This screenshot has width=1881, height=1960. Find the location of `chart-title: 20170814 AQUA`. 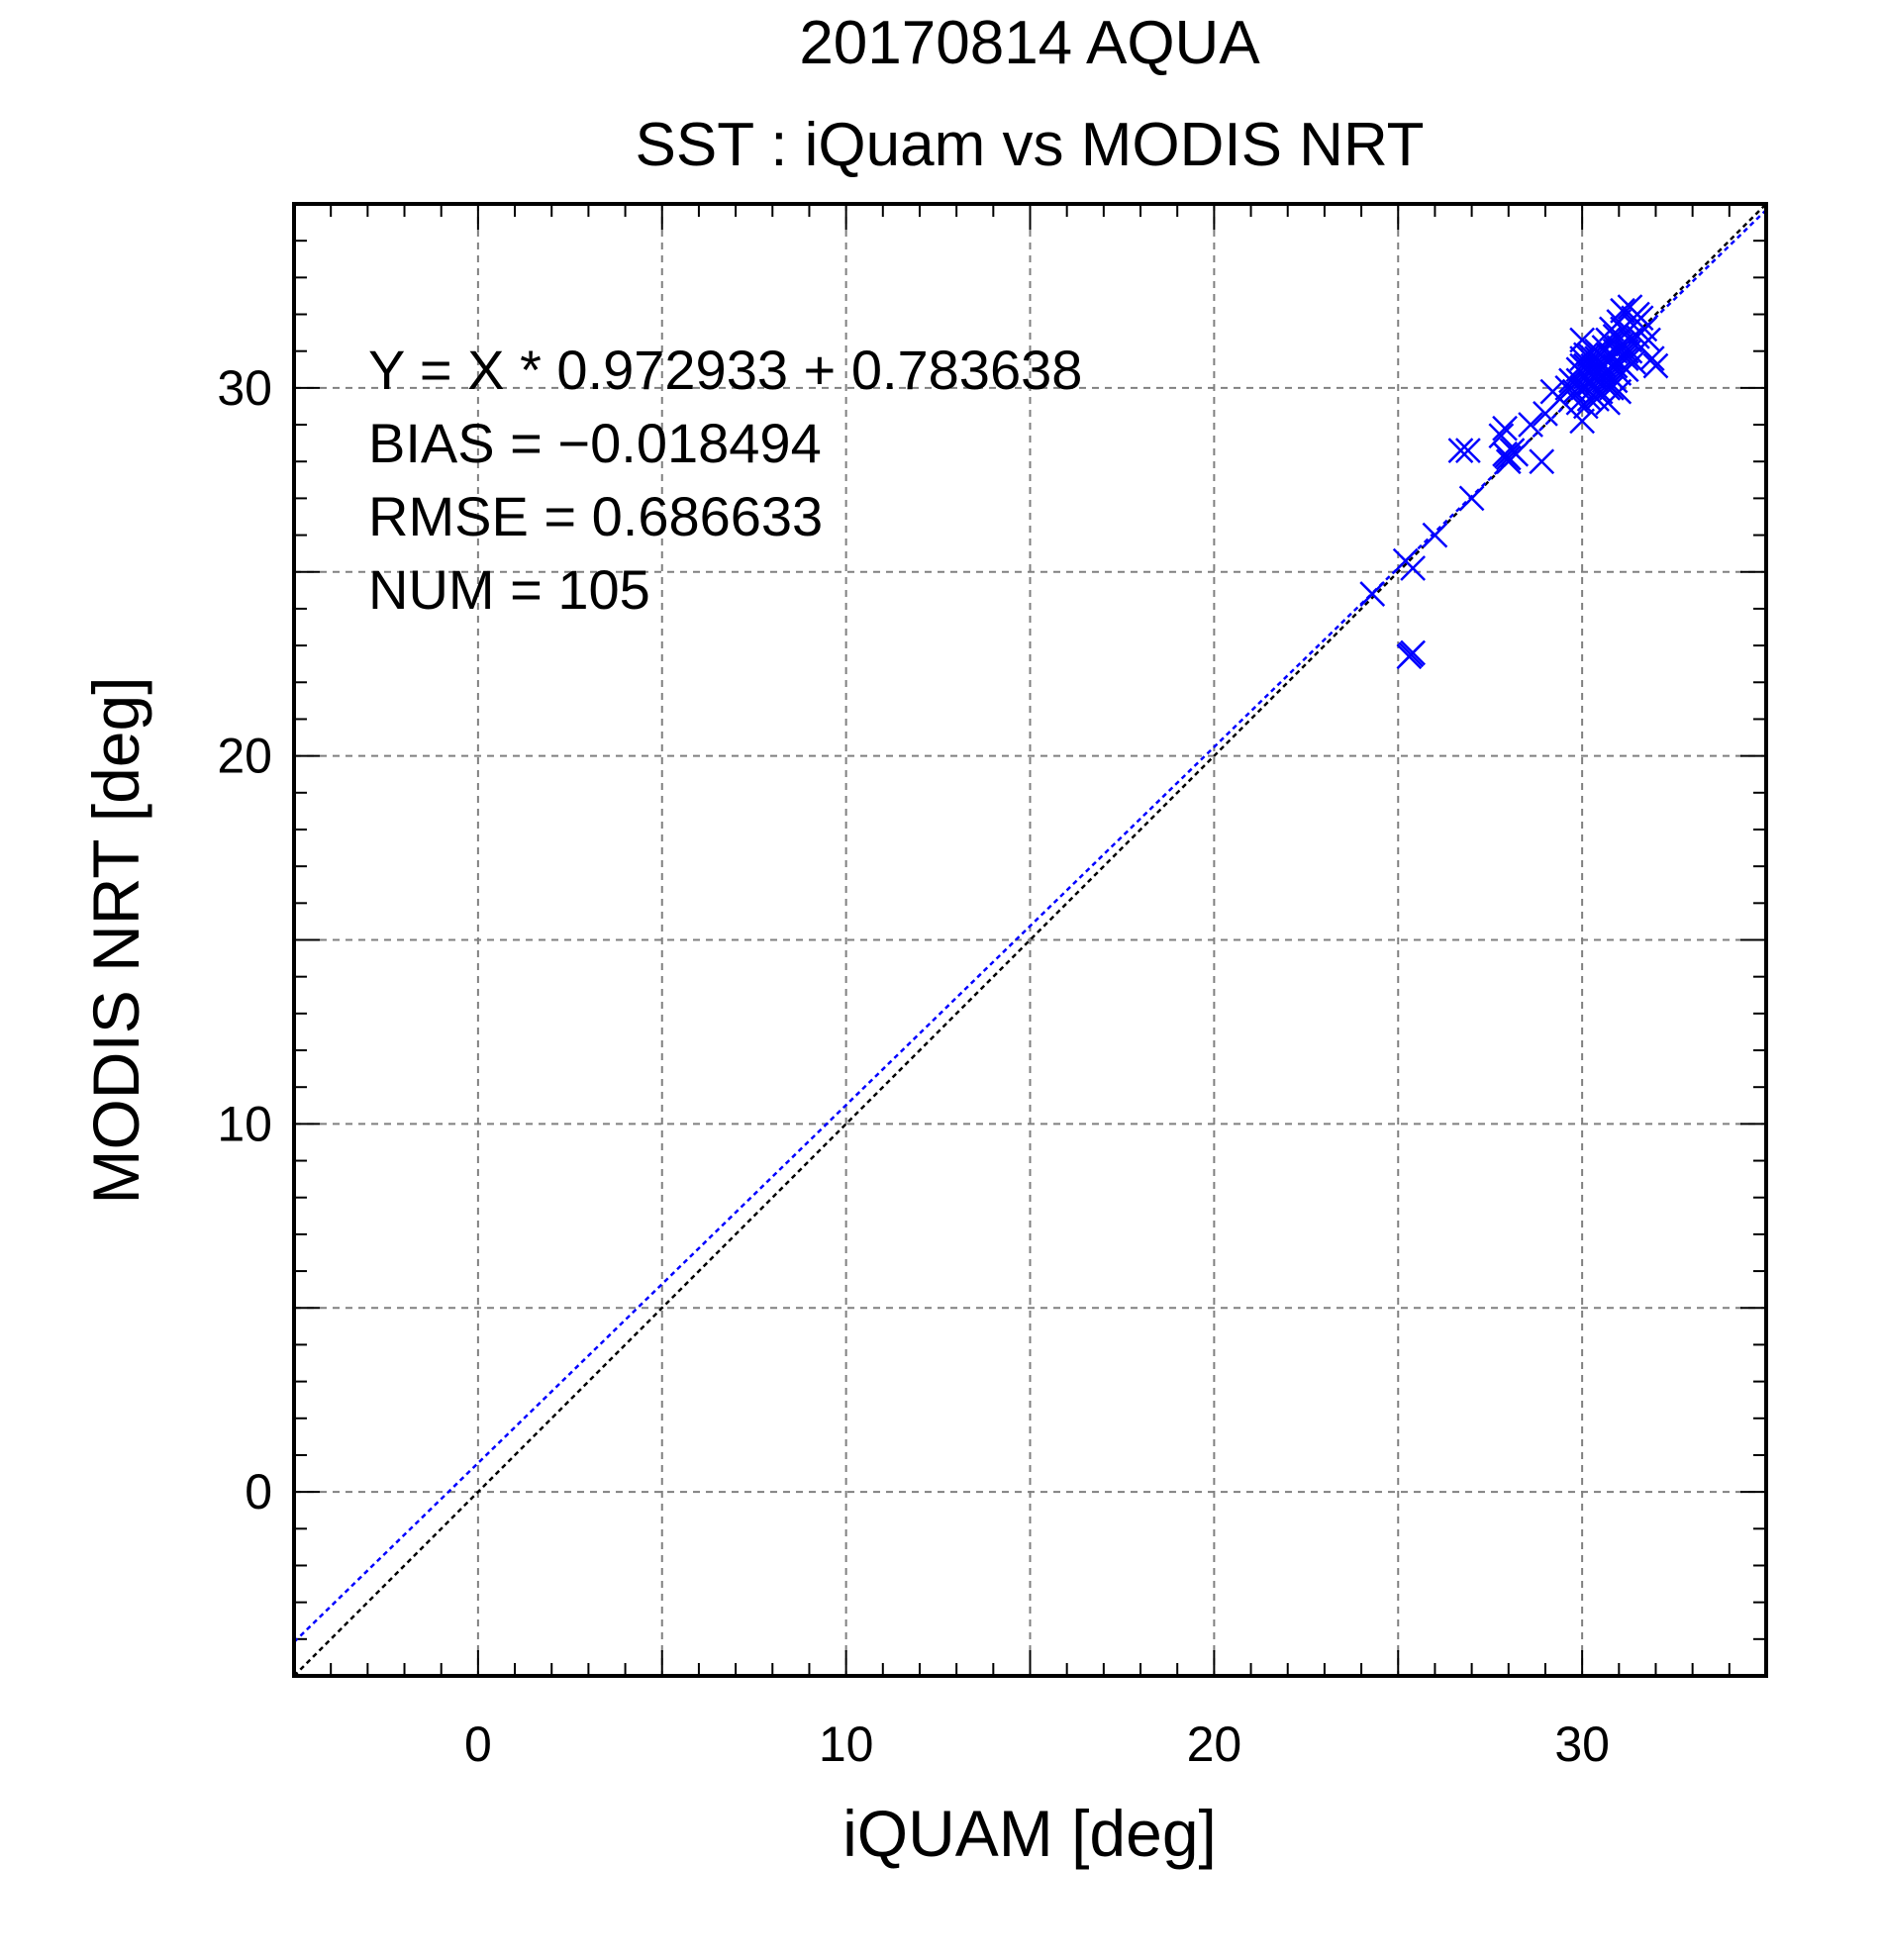

chart-title: 20170814 AQUA is located at coordinates (1030, 43).